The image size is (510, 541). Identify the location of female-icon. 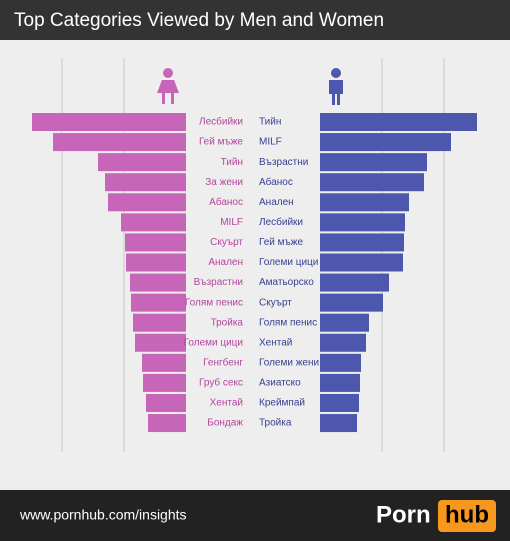
(168, 86).